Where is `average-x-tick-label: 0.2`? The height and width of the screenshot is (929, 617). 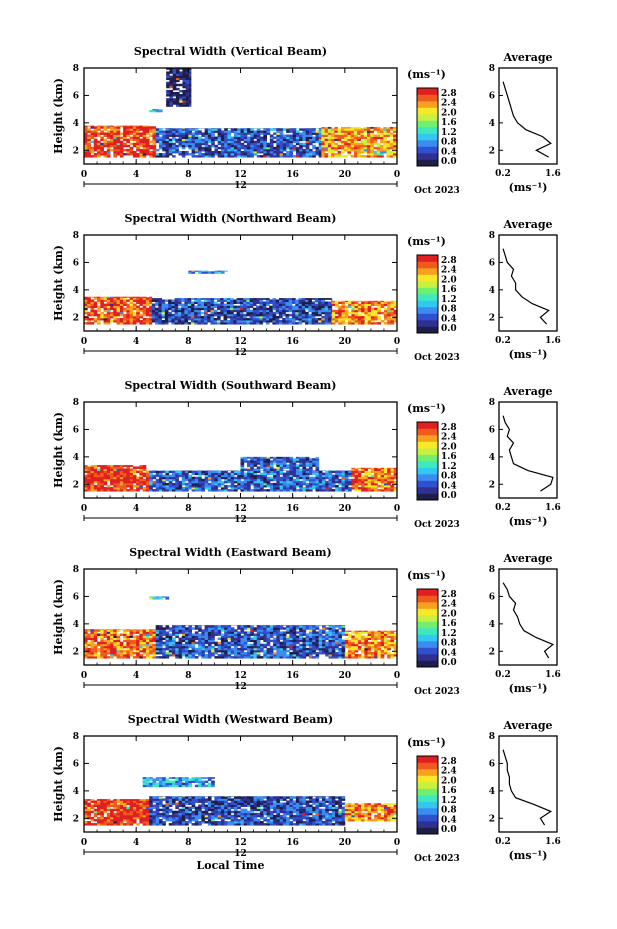 average-x-tick-label: 0.2 is located at coordinates (503, 174).